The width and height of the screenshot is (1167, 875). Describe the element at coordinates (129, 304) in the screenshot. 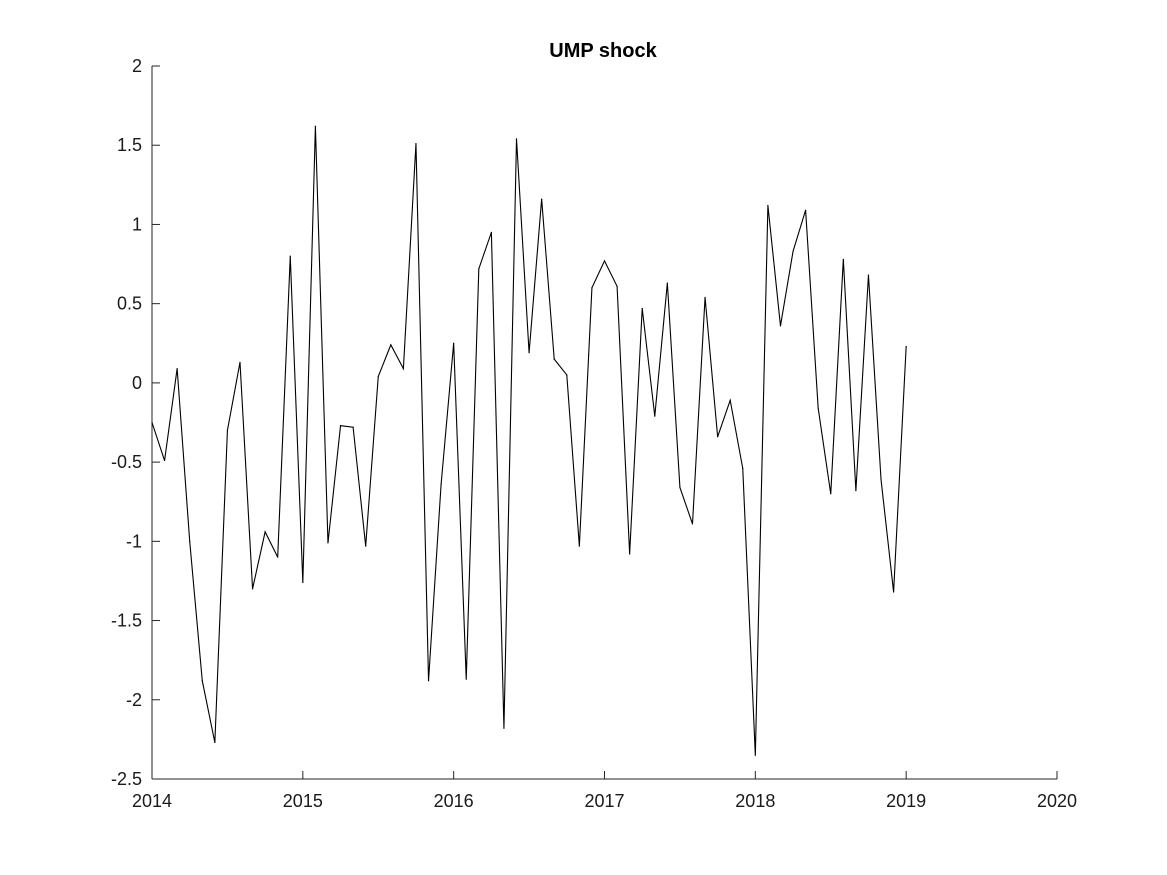

I see `y-tick-label: 0.5` at that location.